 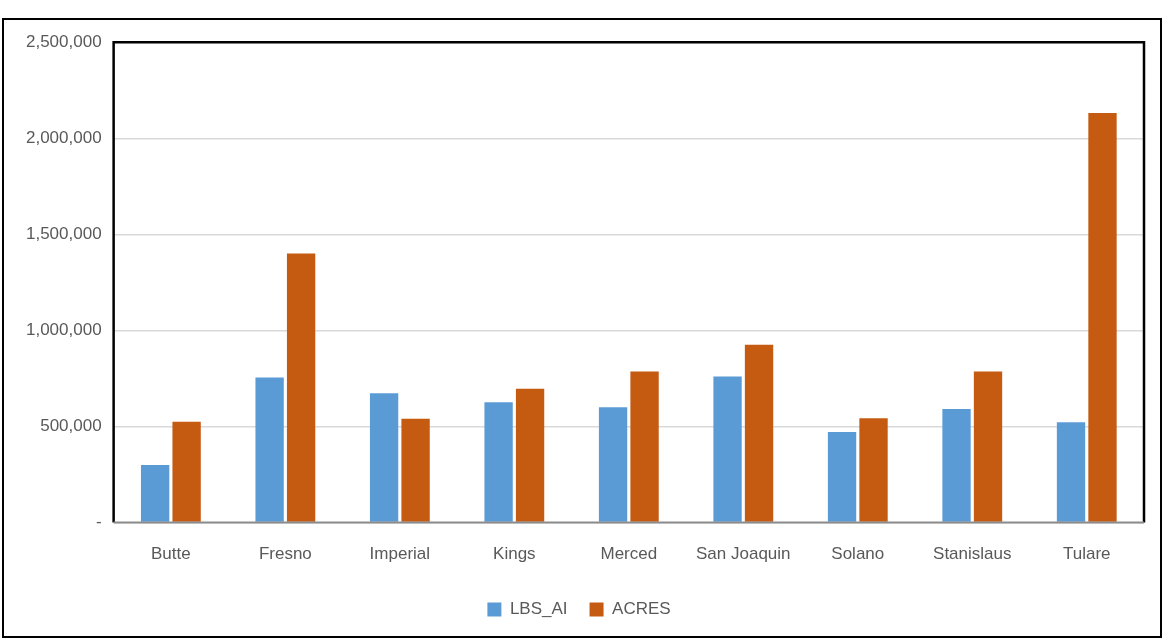 I want to click on y-tick-label: 2,500,000, so click(x=63, y=41).